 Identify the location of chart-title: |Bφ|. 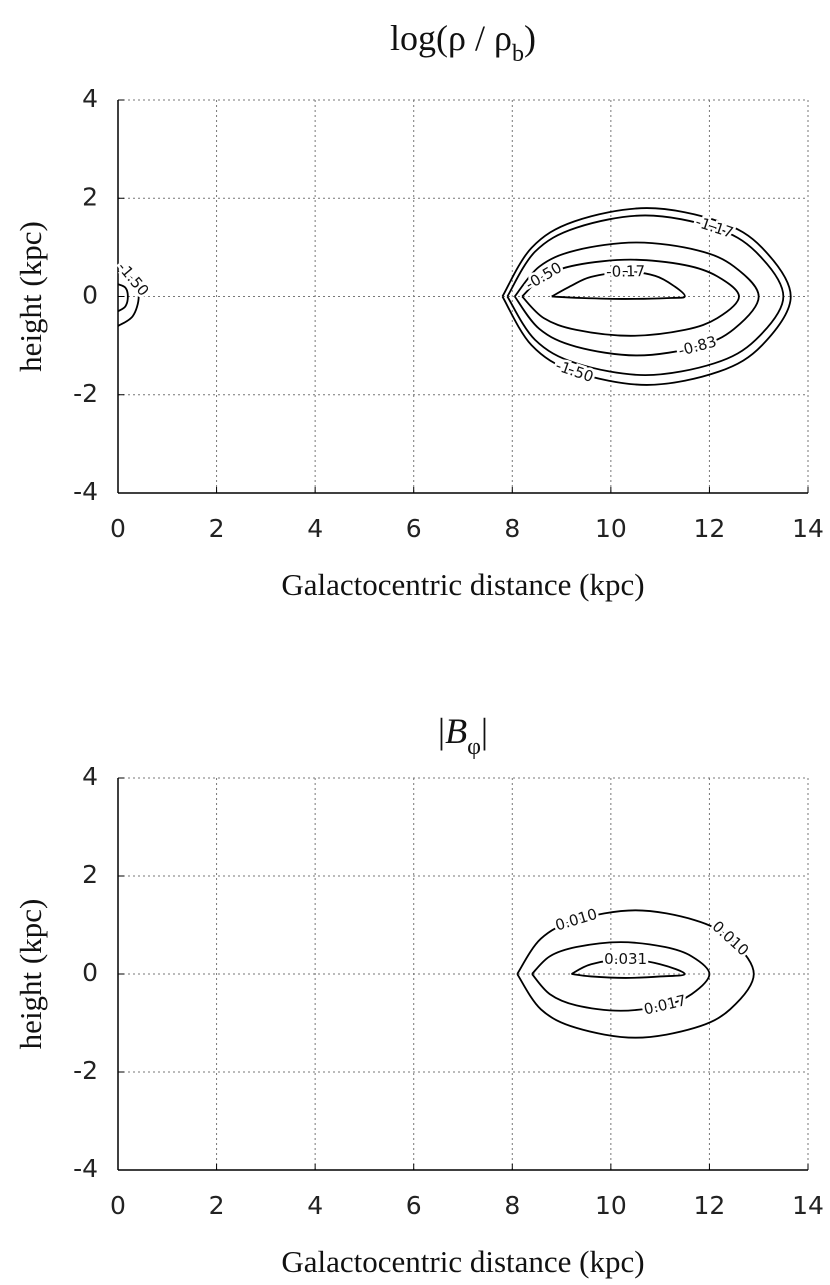
(463, 735).